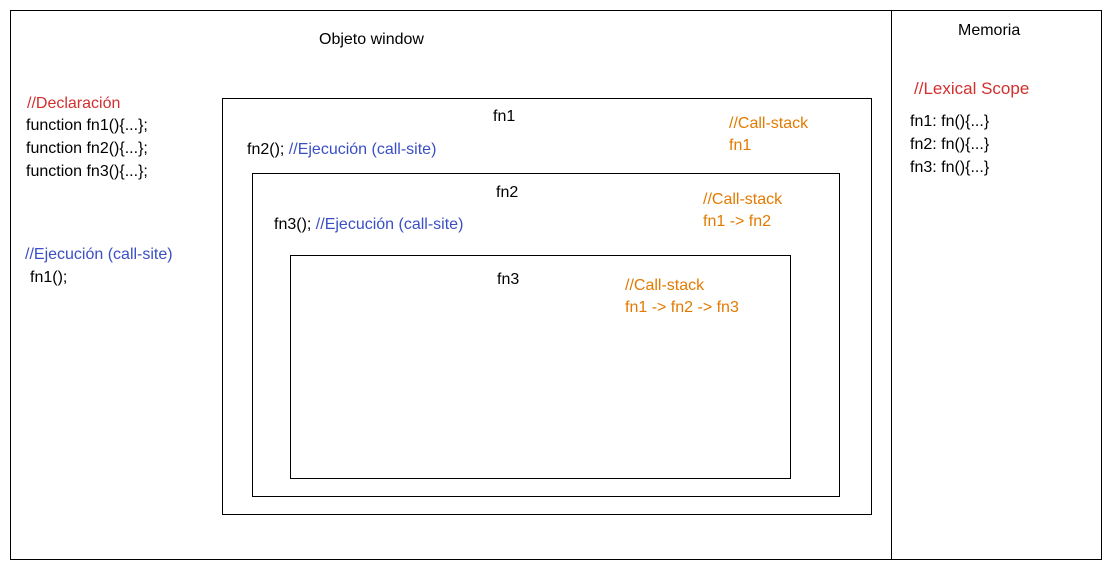  I want to click on fn1-call-comment: //Ejecución (call-site), so click(362, 149).